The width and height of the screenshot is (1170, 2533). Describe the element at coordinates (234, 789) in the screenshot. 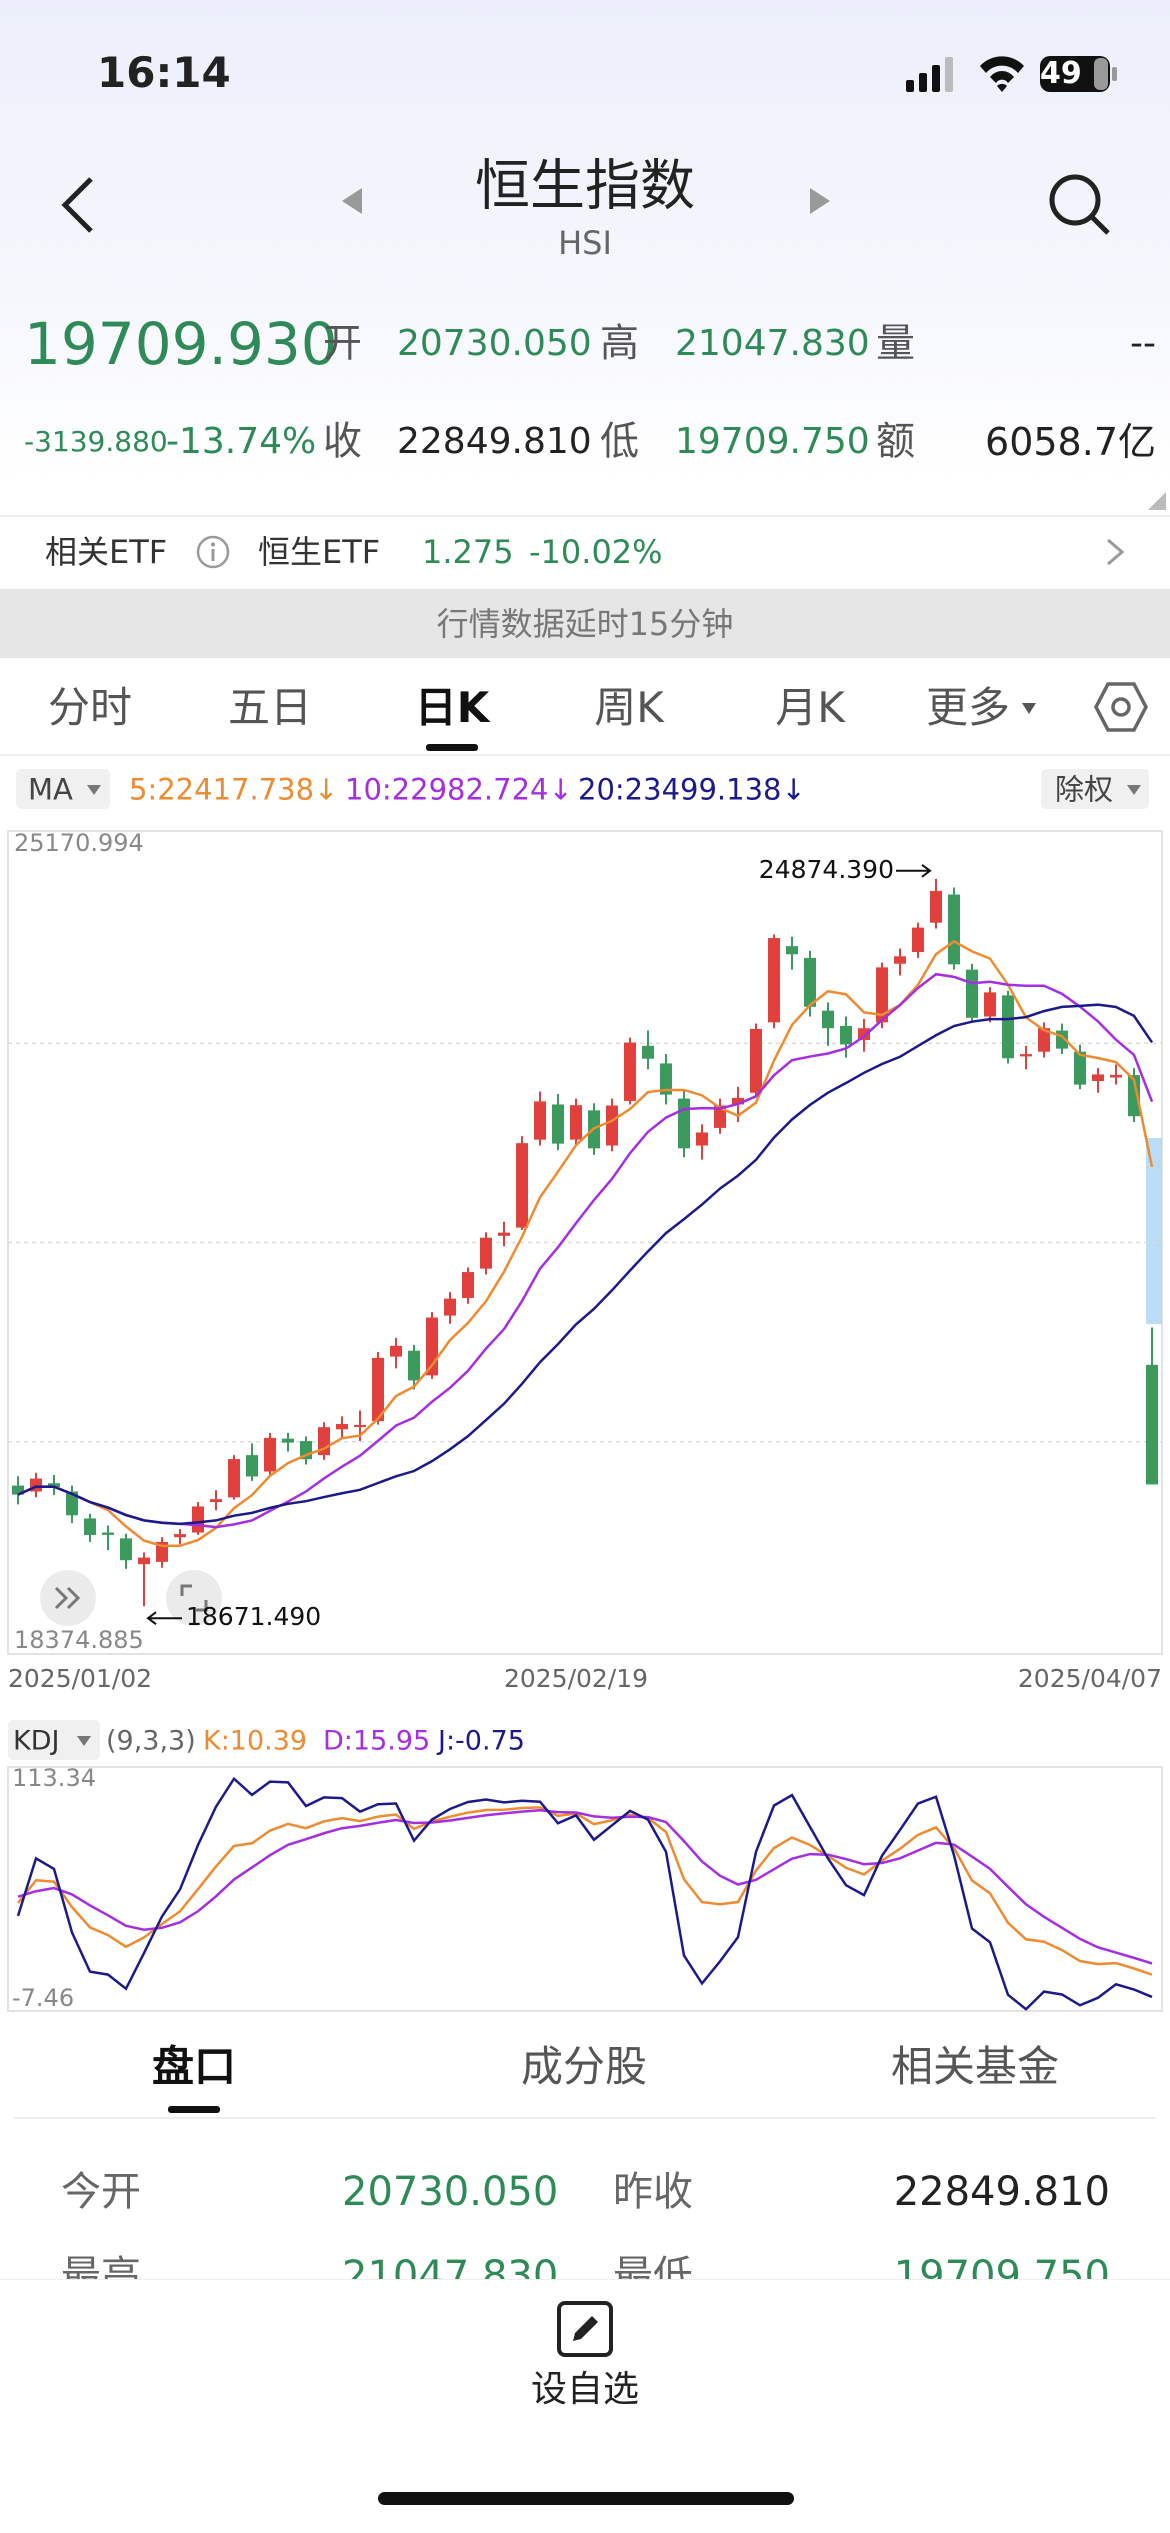

I see `ma-label: 5:22417.738↓` at that location.